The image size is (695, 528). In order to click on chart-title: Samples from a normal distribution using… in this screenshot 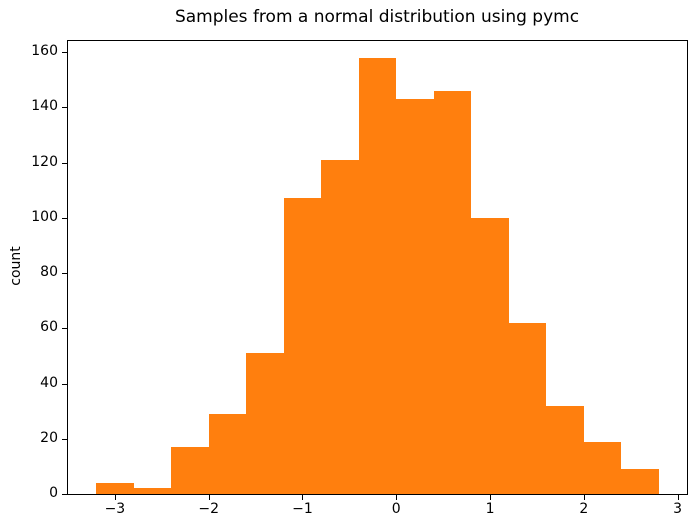, I will do `click(377, 17)`.